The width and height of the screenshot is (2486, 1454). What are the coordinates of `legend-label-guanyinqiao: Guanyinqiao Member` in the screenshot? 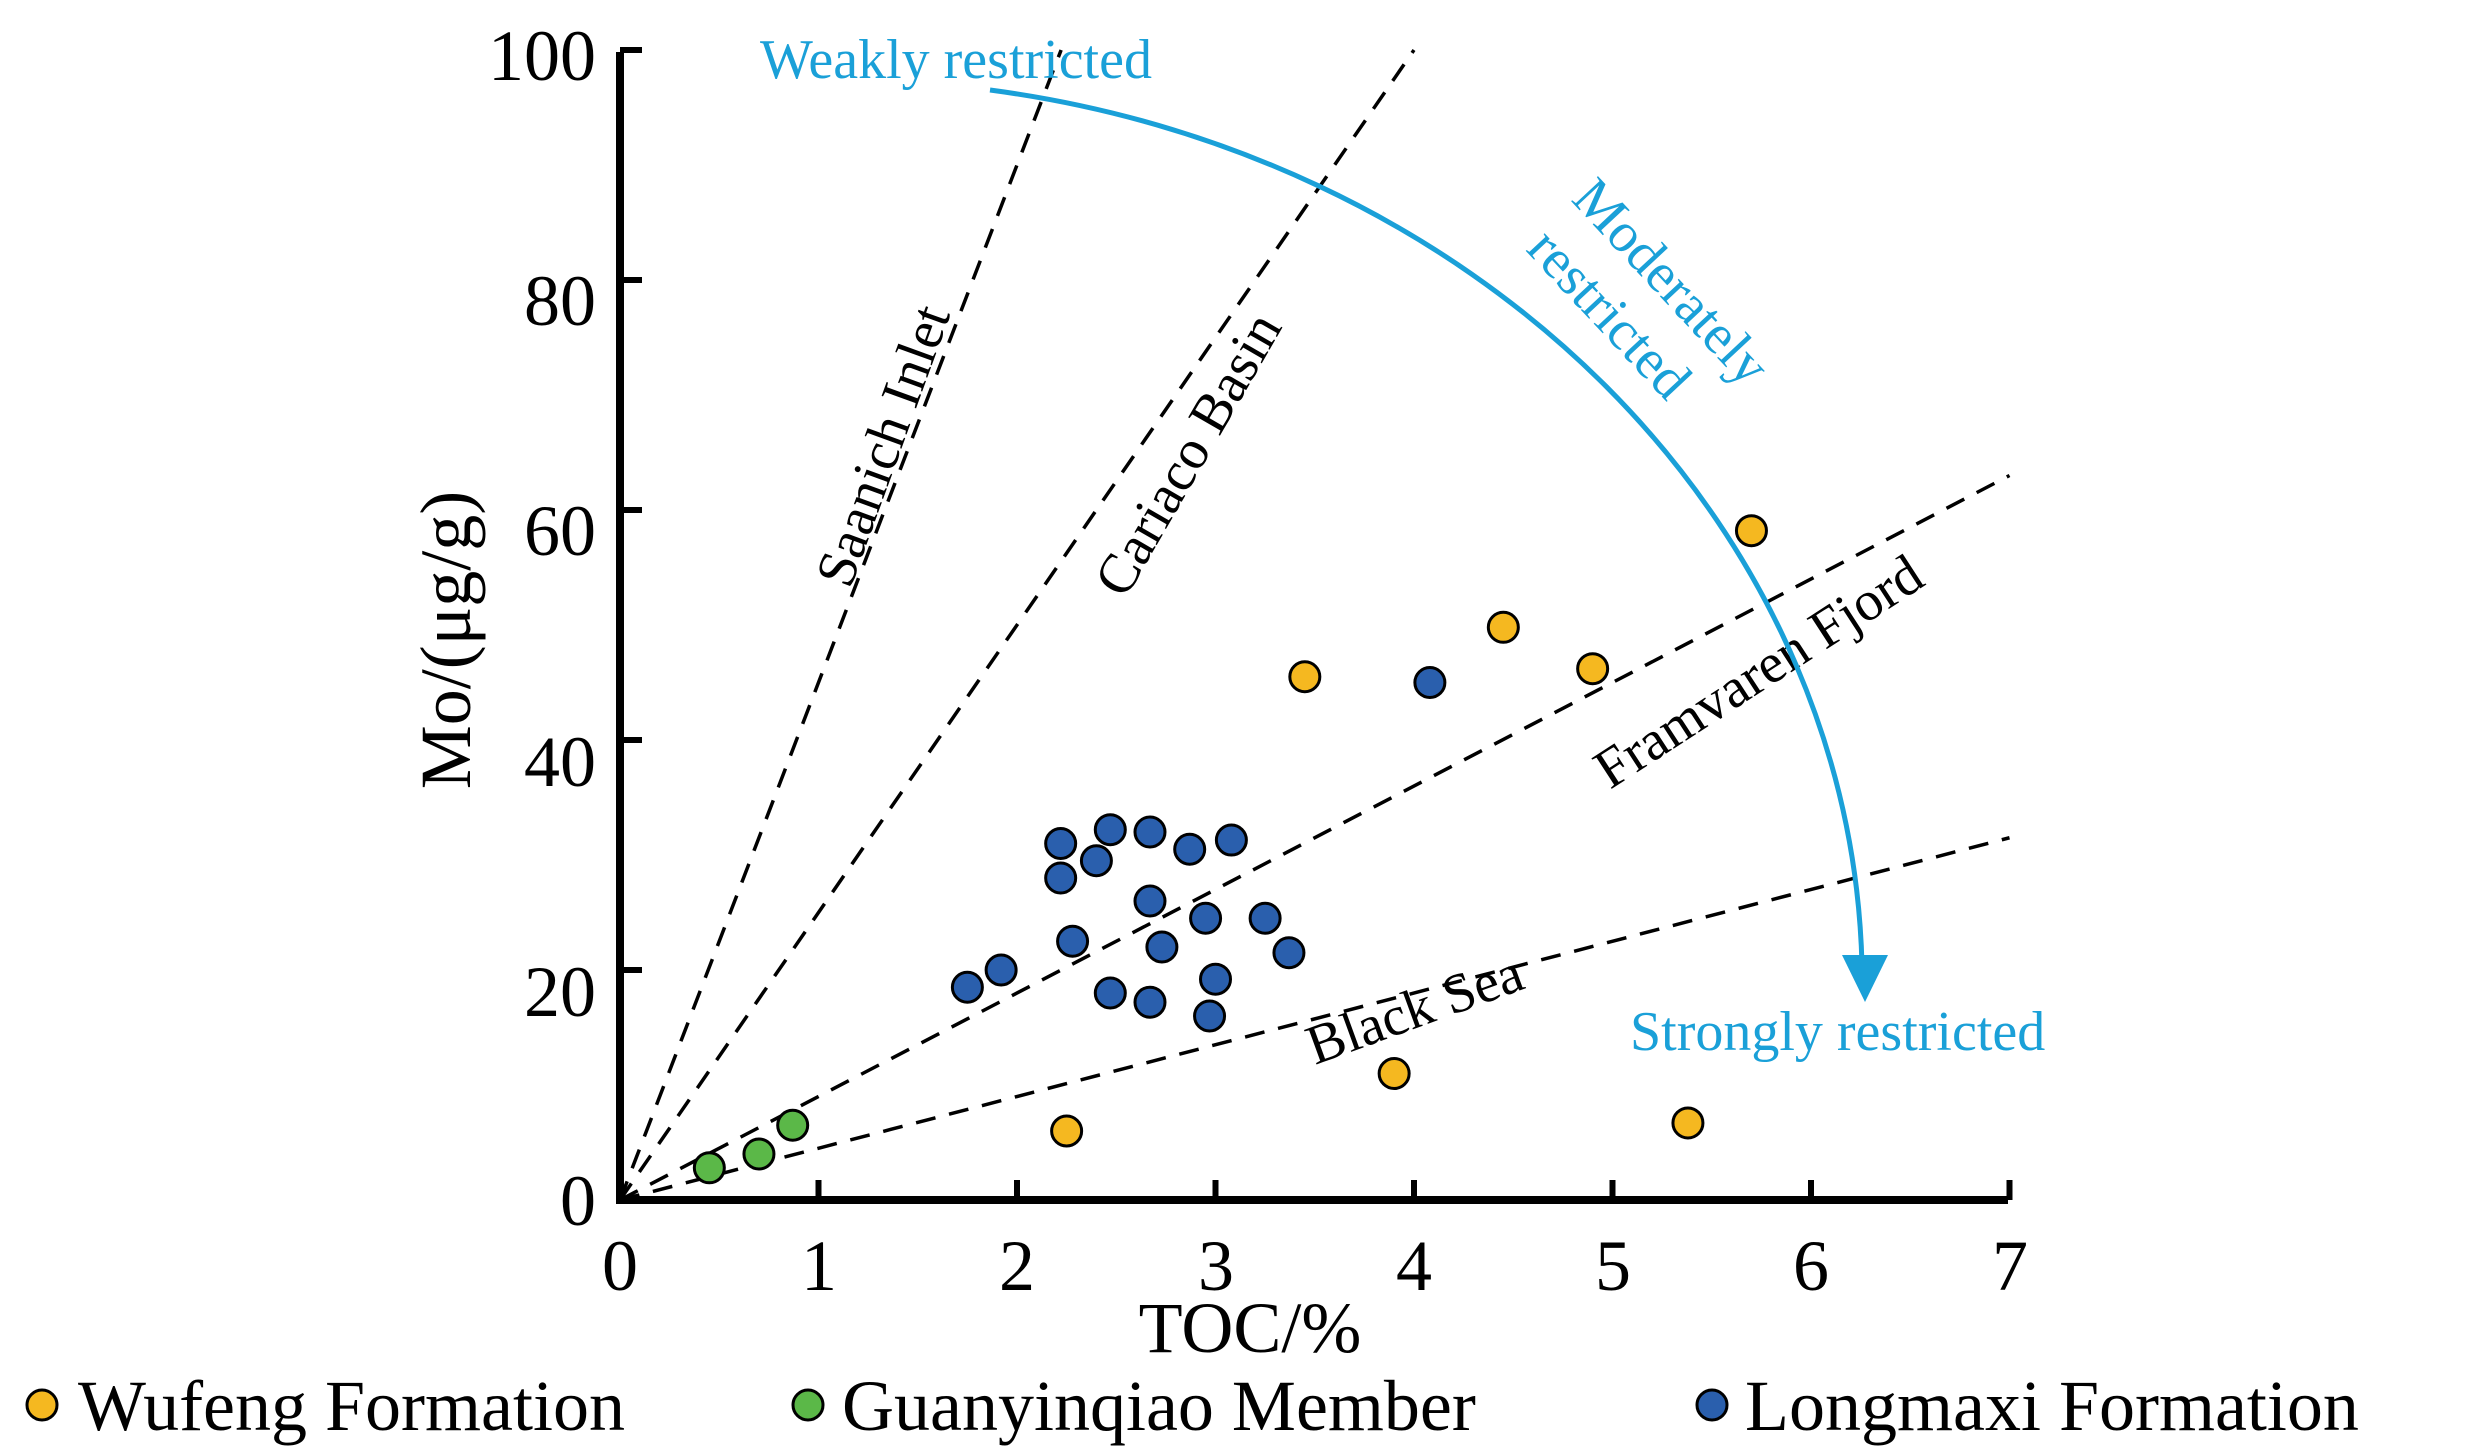 It's located at (1159, 1406).